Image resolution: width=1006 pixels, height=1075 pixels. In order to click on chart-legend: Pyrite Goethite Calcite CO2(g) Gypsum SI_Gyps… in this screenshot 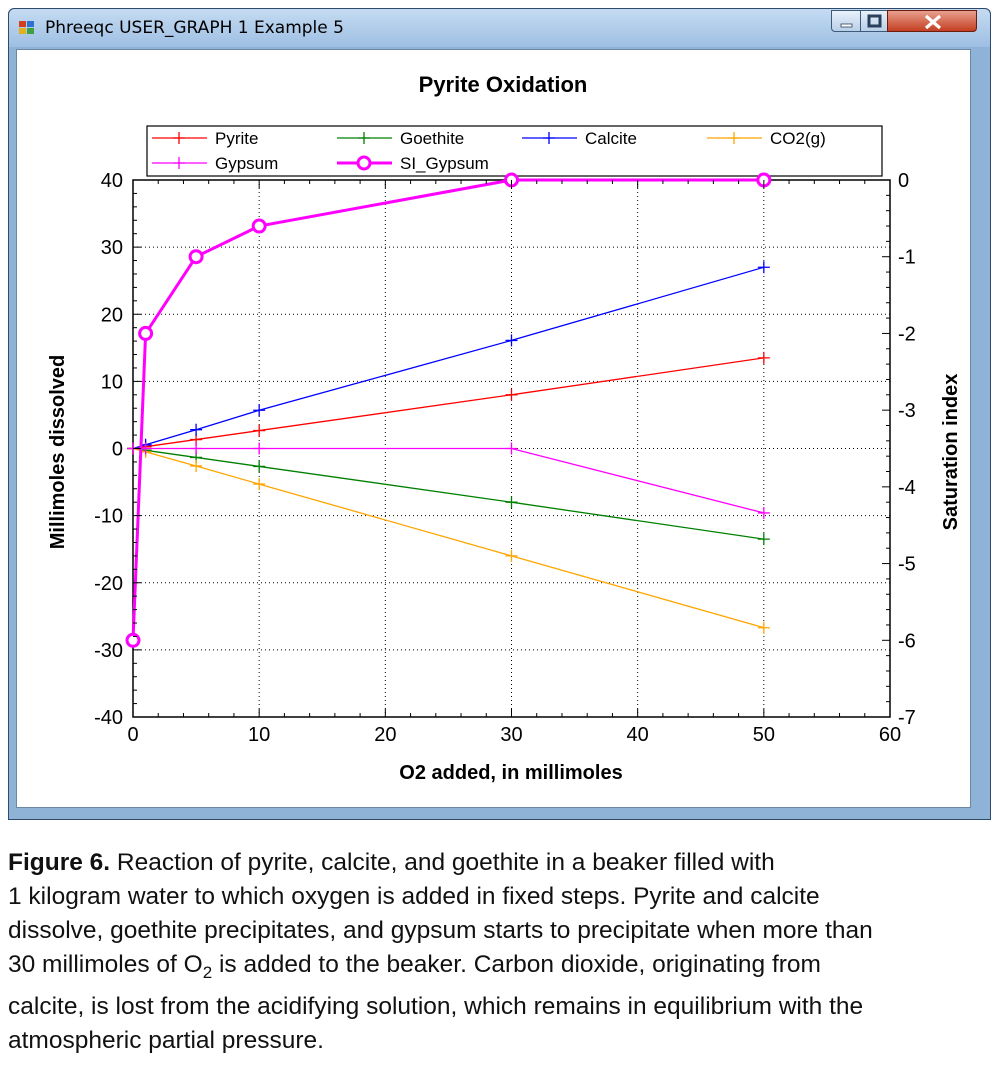, I will do `click(514, 151)`.